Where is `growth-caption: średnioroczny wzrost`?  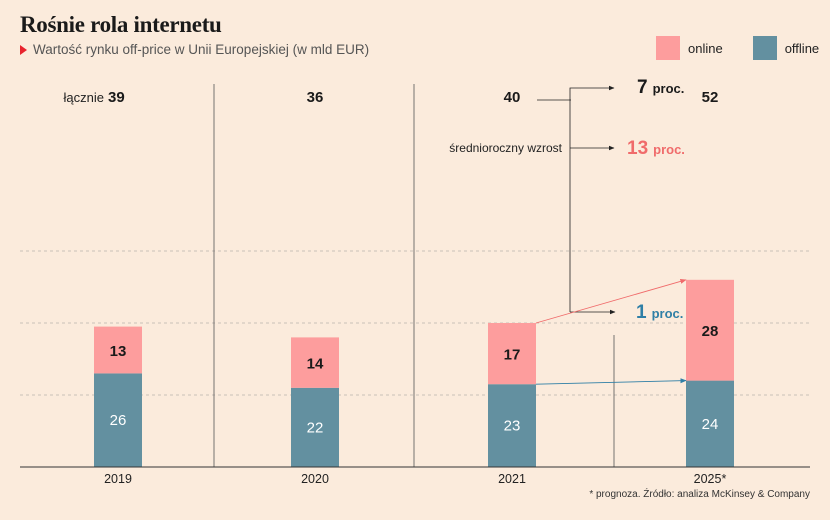 growth-caption: średnioroczny wzrost is located at coordinates (505, 148).